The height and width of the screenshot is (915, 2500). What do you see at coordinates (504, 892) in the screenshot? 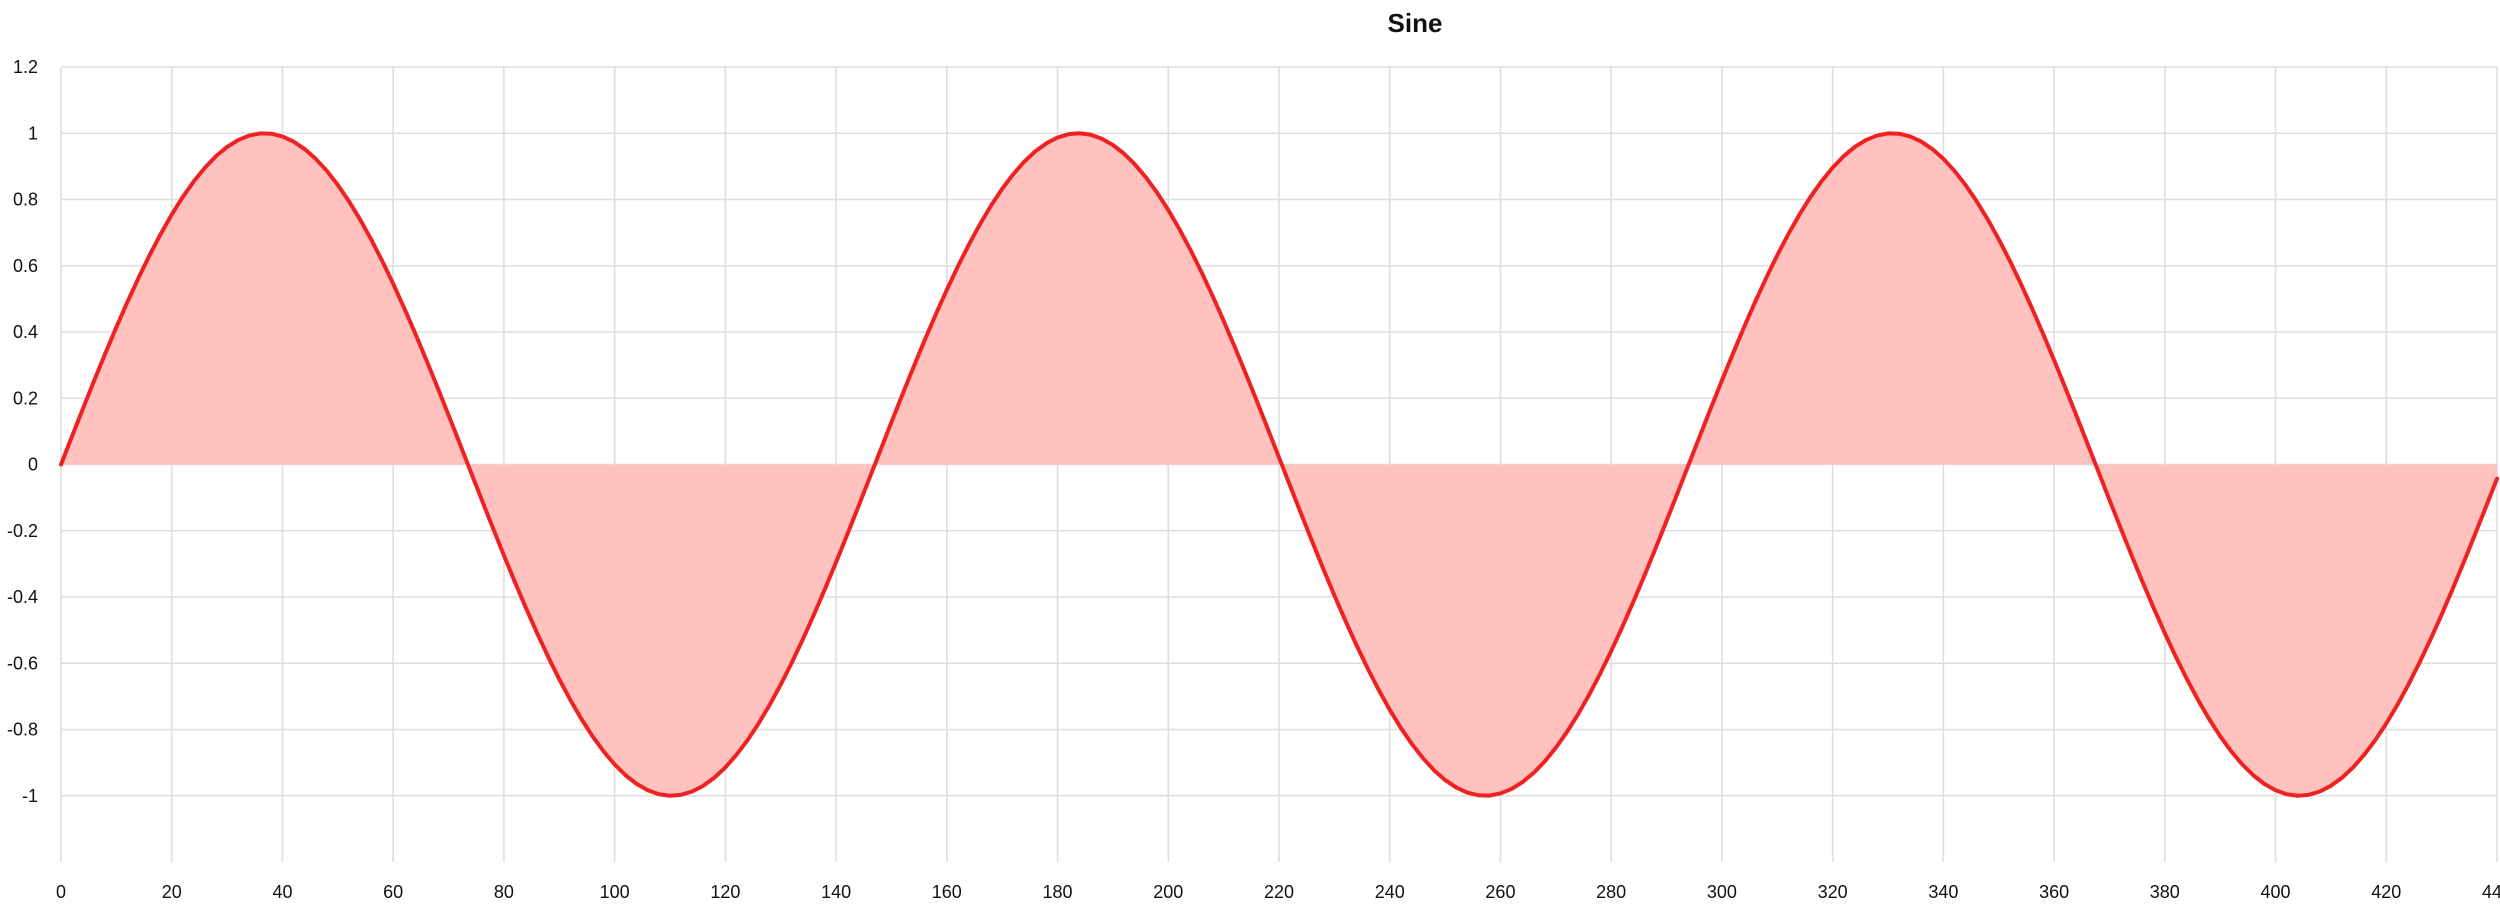
I see `x-tick-label: 80` at bounding box center [504, 892].